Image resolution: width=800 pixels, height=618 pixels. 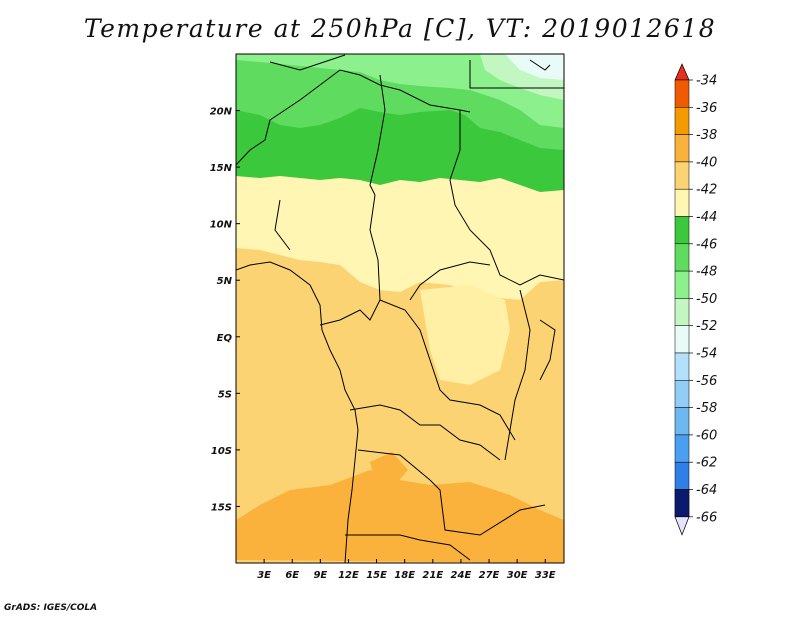 What do you see at coordinates (706, 408) in the screenshot?
I see `colorbar-label: -58` at bounding box center [706, 408].